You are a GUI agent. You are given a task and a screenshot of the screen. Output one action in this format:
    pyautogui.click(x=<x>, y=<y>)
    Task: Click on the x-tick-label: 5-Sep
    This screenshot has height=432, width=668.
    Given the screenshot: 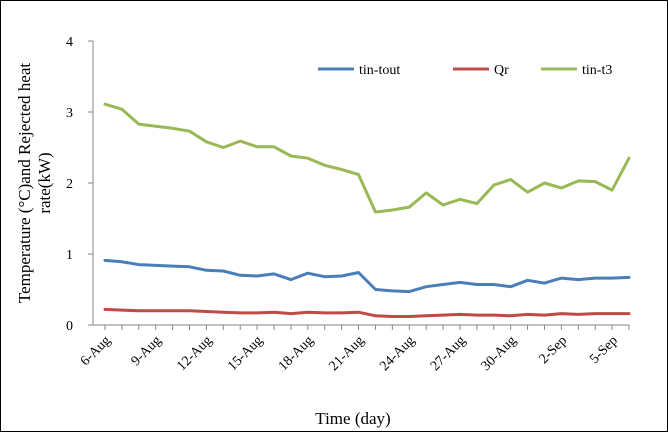 What is the action you would take?
    pyautogui.click(x=604, y=350)
    